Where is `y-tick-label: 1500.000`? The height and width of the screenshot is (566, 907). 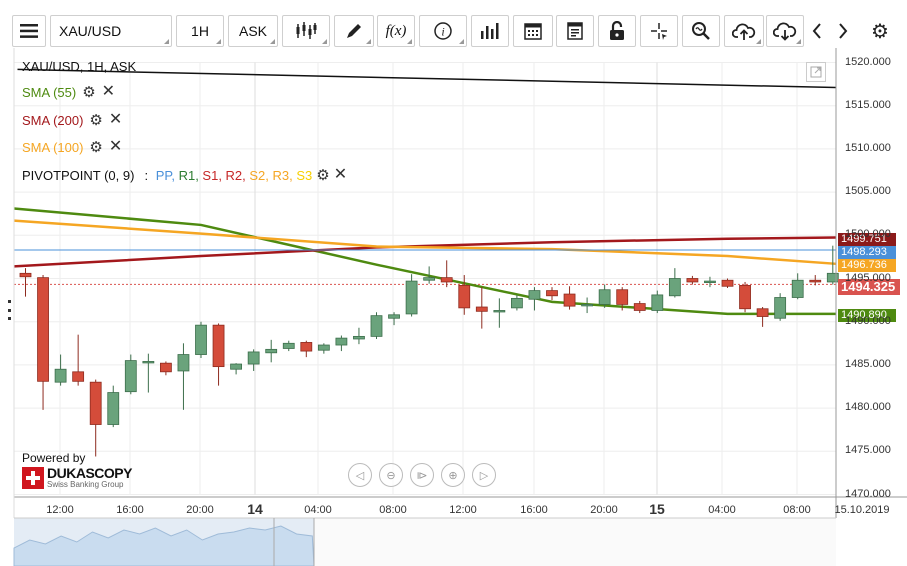
y-tick-label: 1500.000 is located at coordinates (868, 234).